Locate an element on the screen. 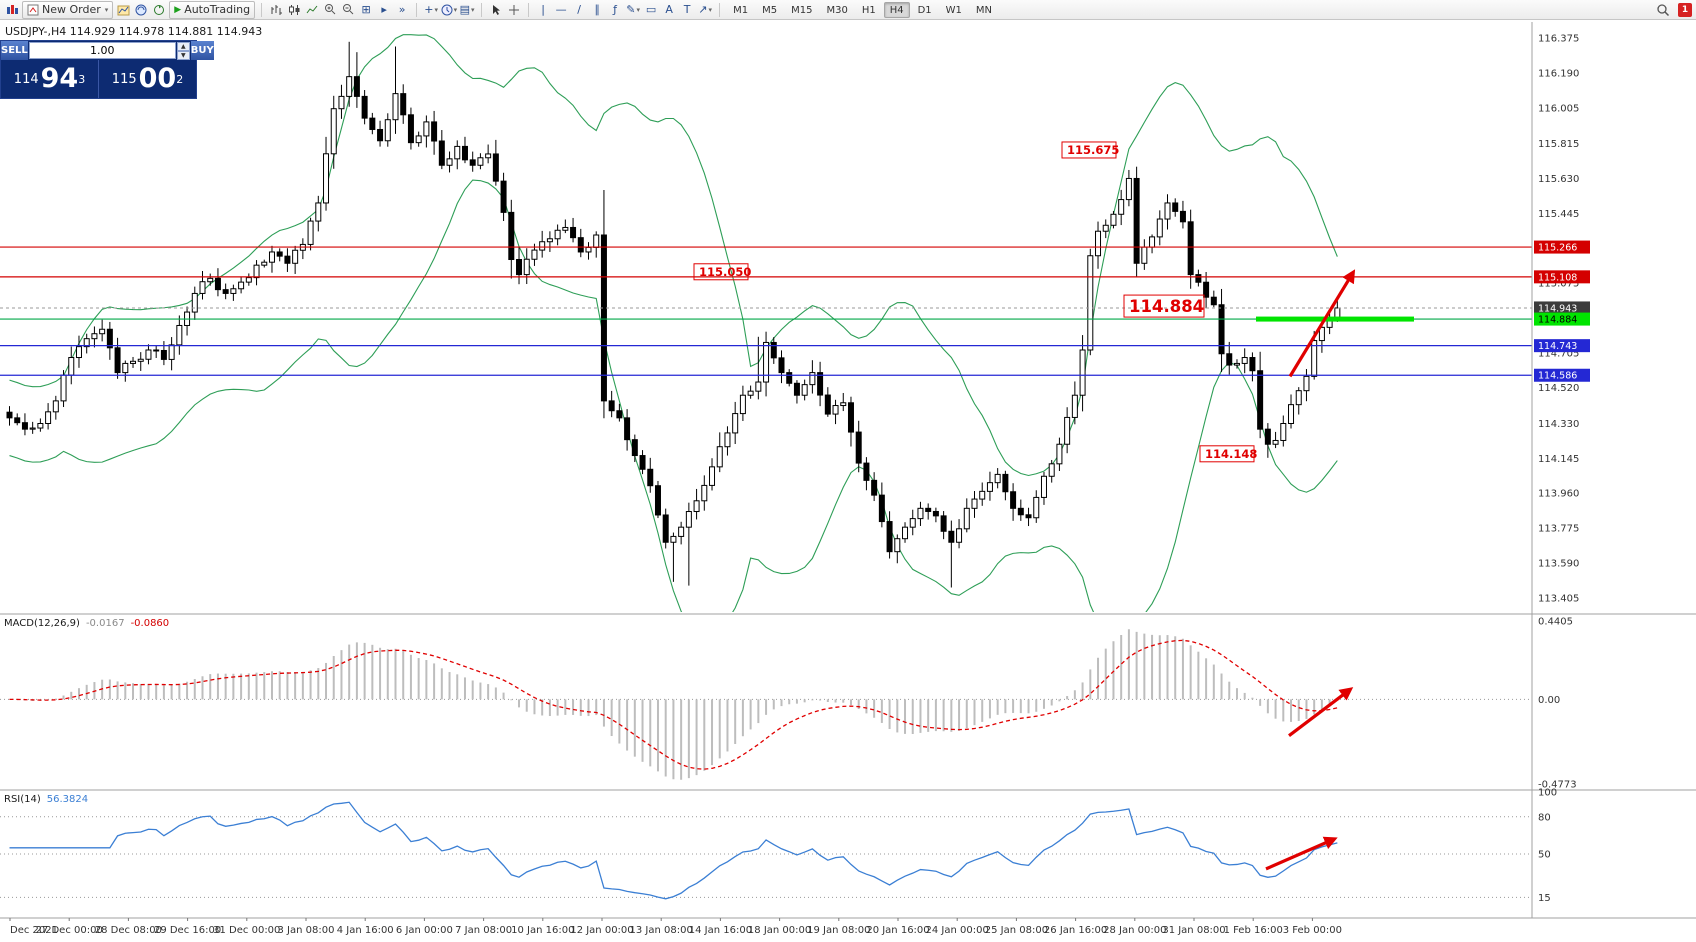 The width and height of the screenshot is (1696, 942). timeframe-w1: W1 is located at coordinates (953, 10).